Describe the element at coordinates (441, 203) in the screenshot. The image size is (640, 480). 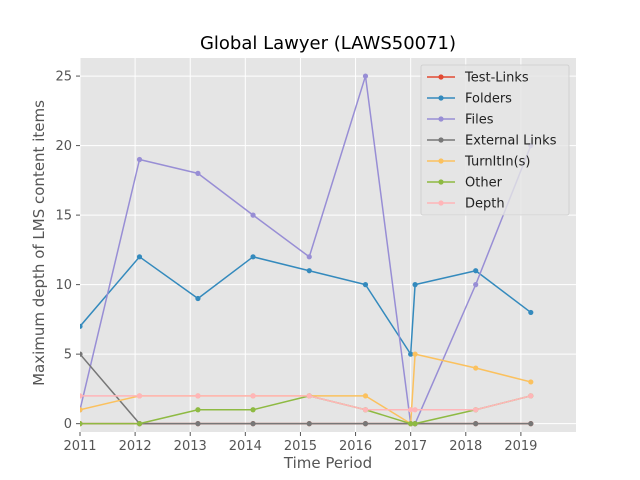
I see `legend-marker-depth` at that location.